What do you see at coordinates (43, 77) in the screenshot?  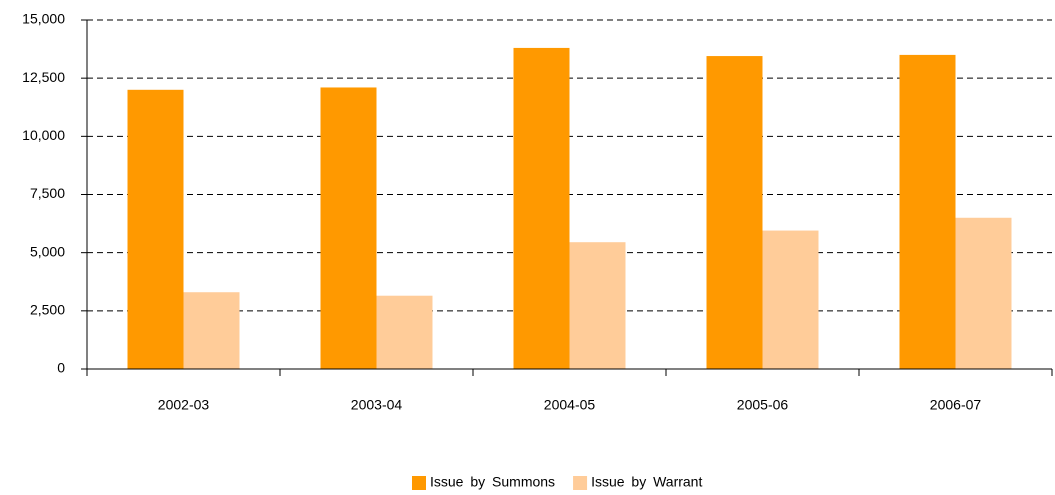 I see `y-tick-label: 12,500` at bounding box center [43, 77].